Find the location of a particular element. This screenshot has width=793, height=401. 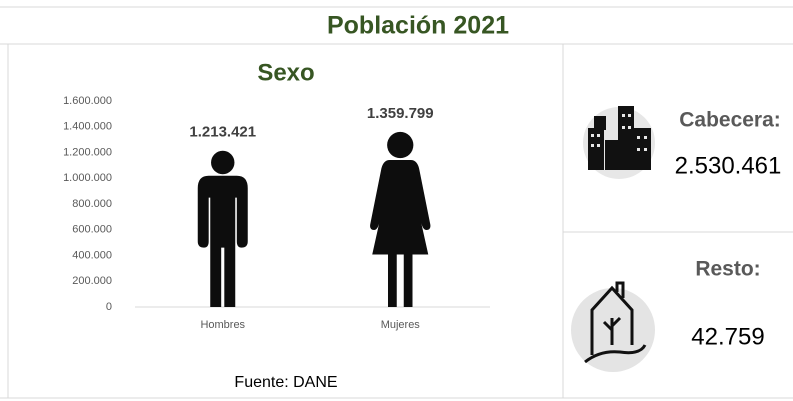

cabecera-label: Cabecera: is located at coordinates (730, 120).